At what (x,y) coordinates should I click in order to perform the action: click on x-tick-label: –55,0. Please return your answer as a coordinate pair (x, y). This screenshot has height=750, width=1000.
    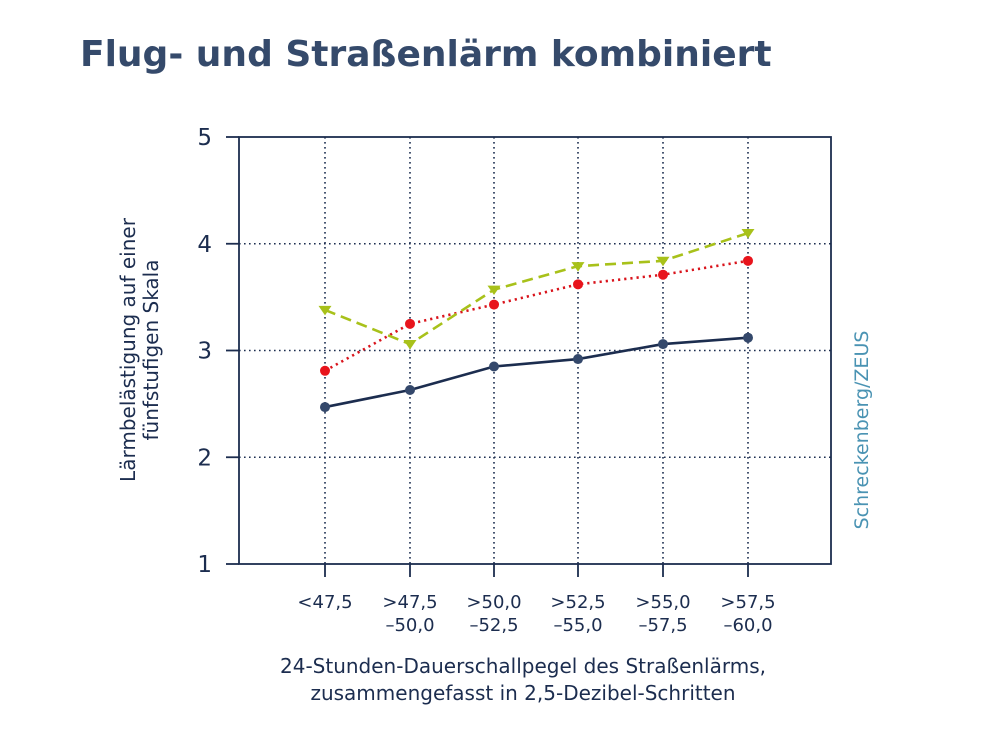
    Looking at the image, I should click on (577, 625).